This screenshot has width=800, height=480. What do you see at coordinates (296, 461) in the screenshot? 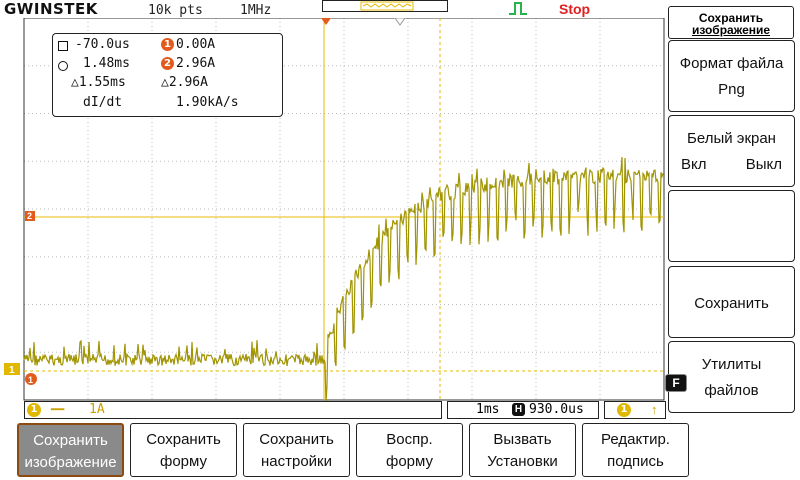
I see `bottom-label: настройки` at bounding box center [296, 461].